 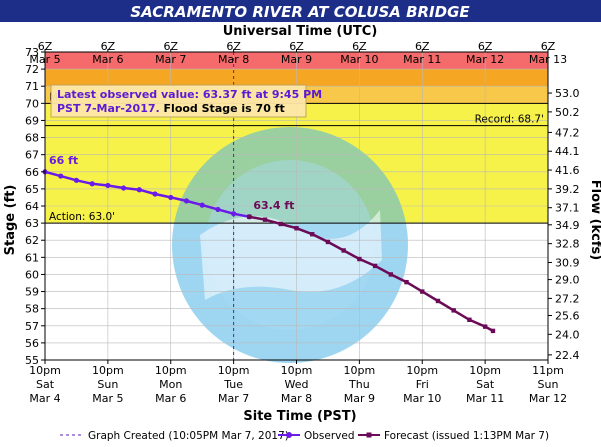 I want to click on info-box-line2a: PST 7-Mar-2017., so click(x=110, y=108).